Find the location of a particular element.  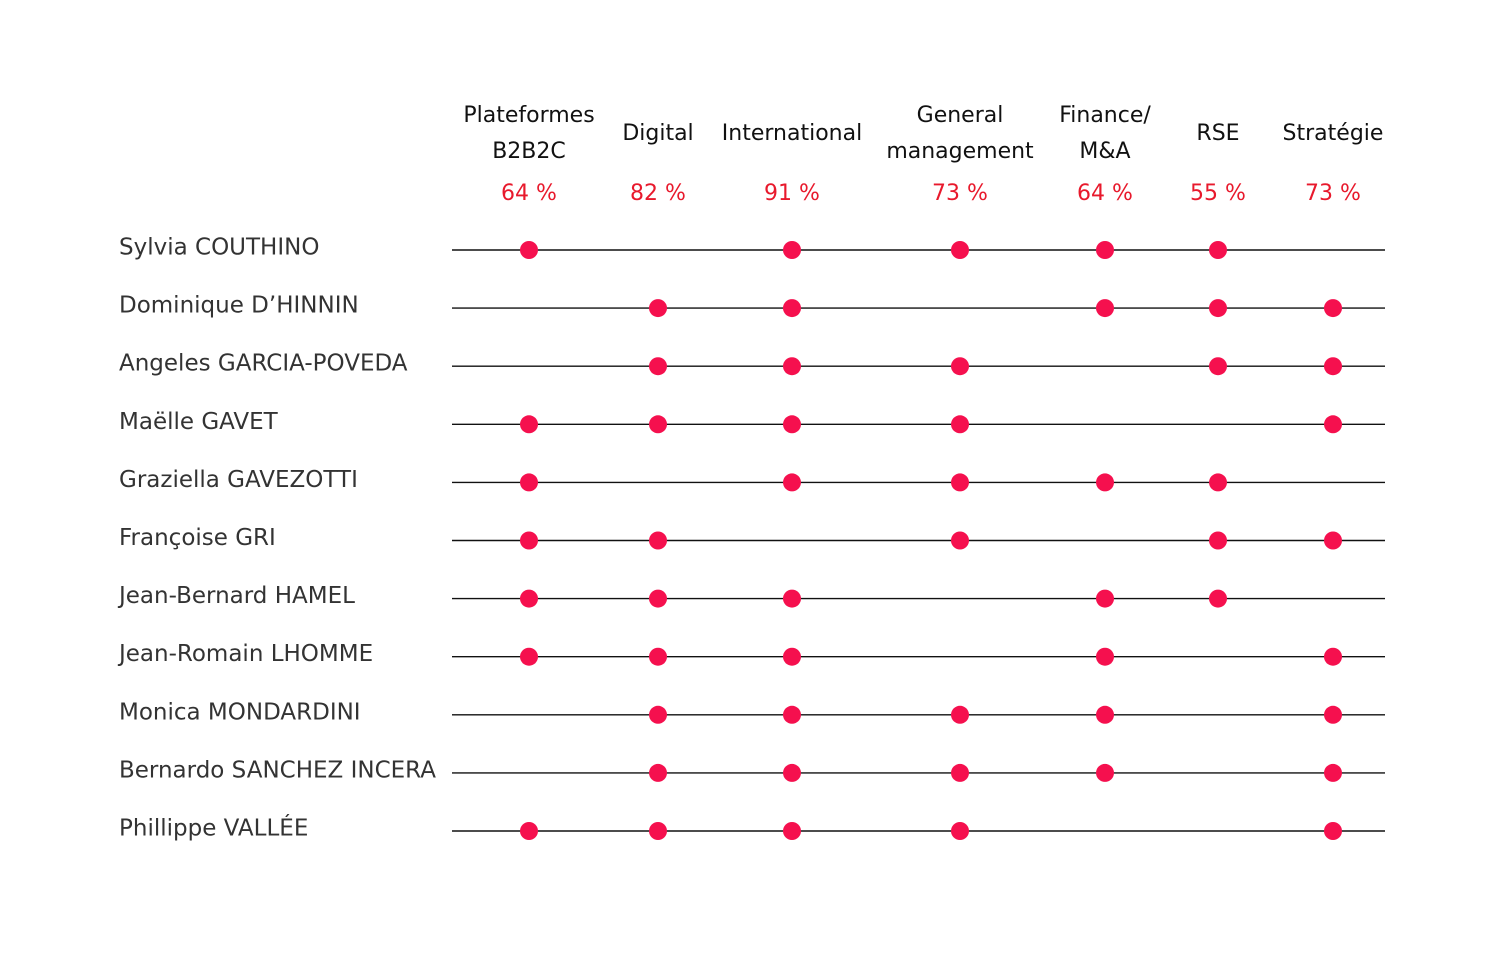

director-name: Bernardo SANCHEZ INCERA is located at coordinates (277, 770).